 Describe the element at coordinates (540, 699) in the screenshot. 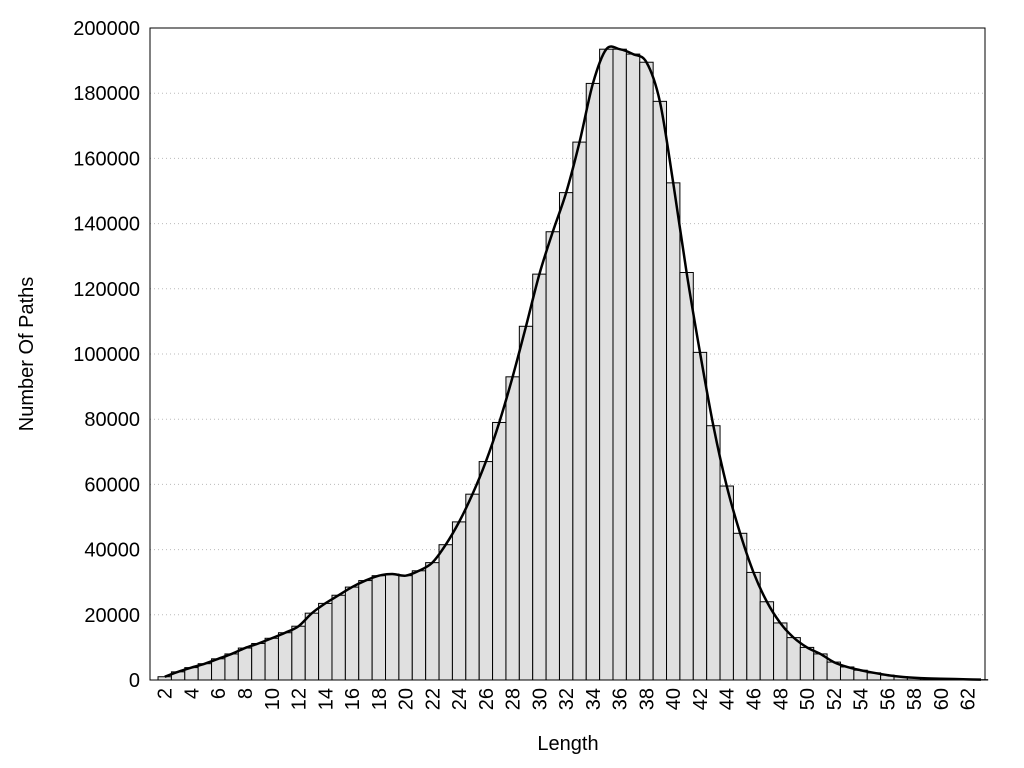

I see `x-tick-label: 30` at that location.